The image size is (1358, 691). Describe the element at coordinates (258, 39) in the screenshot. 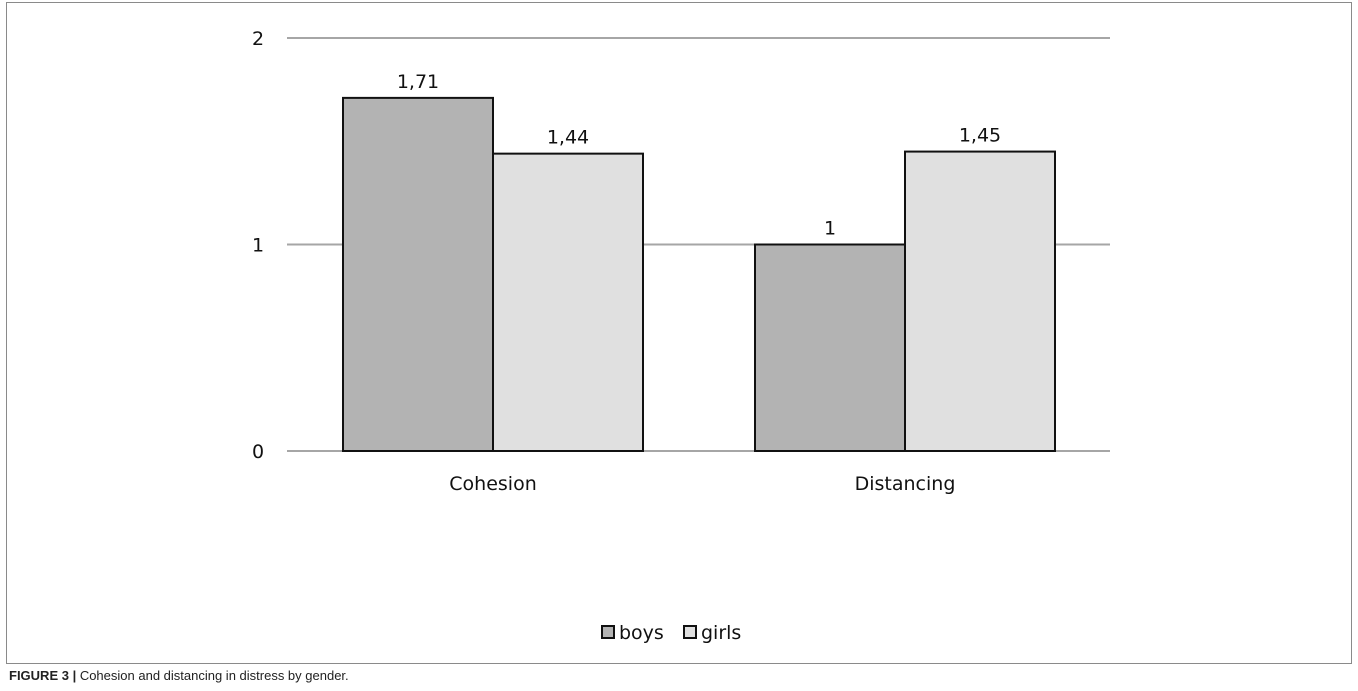

I see `y-tick-label: 2` at that location.